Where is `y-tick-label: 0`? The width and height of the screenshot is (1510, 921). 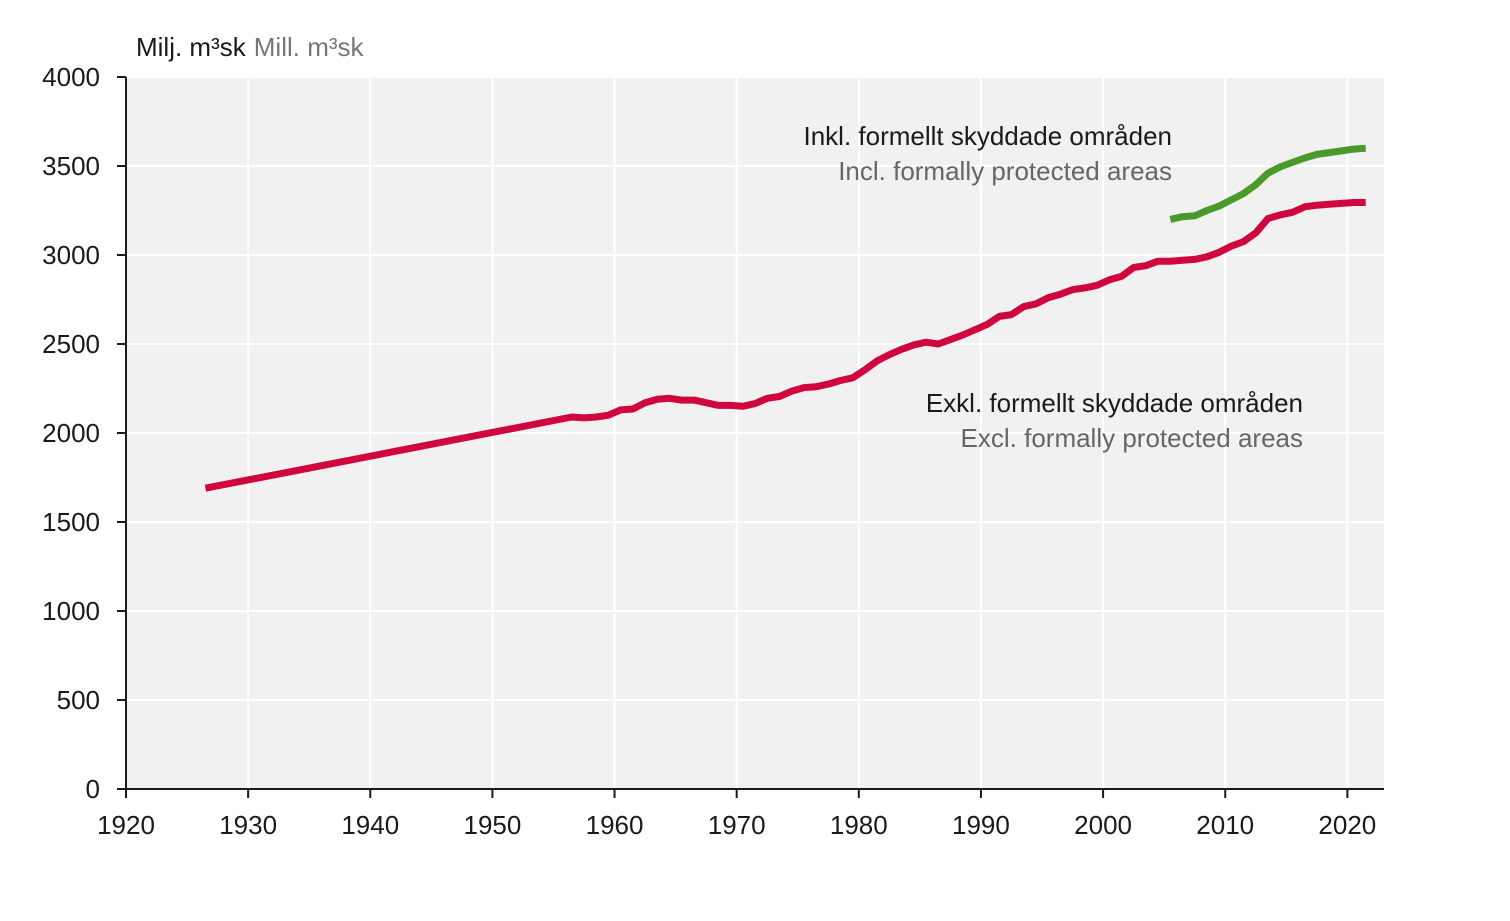 y-tick-label: 0 is located at coordinates (93, 789).